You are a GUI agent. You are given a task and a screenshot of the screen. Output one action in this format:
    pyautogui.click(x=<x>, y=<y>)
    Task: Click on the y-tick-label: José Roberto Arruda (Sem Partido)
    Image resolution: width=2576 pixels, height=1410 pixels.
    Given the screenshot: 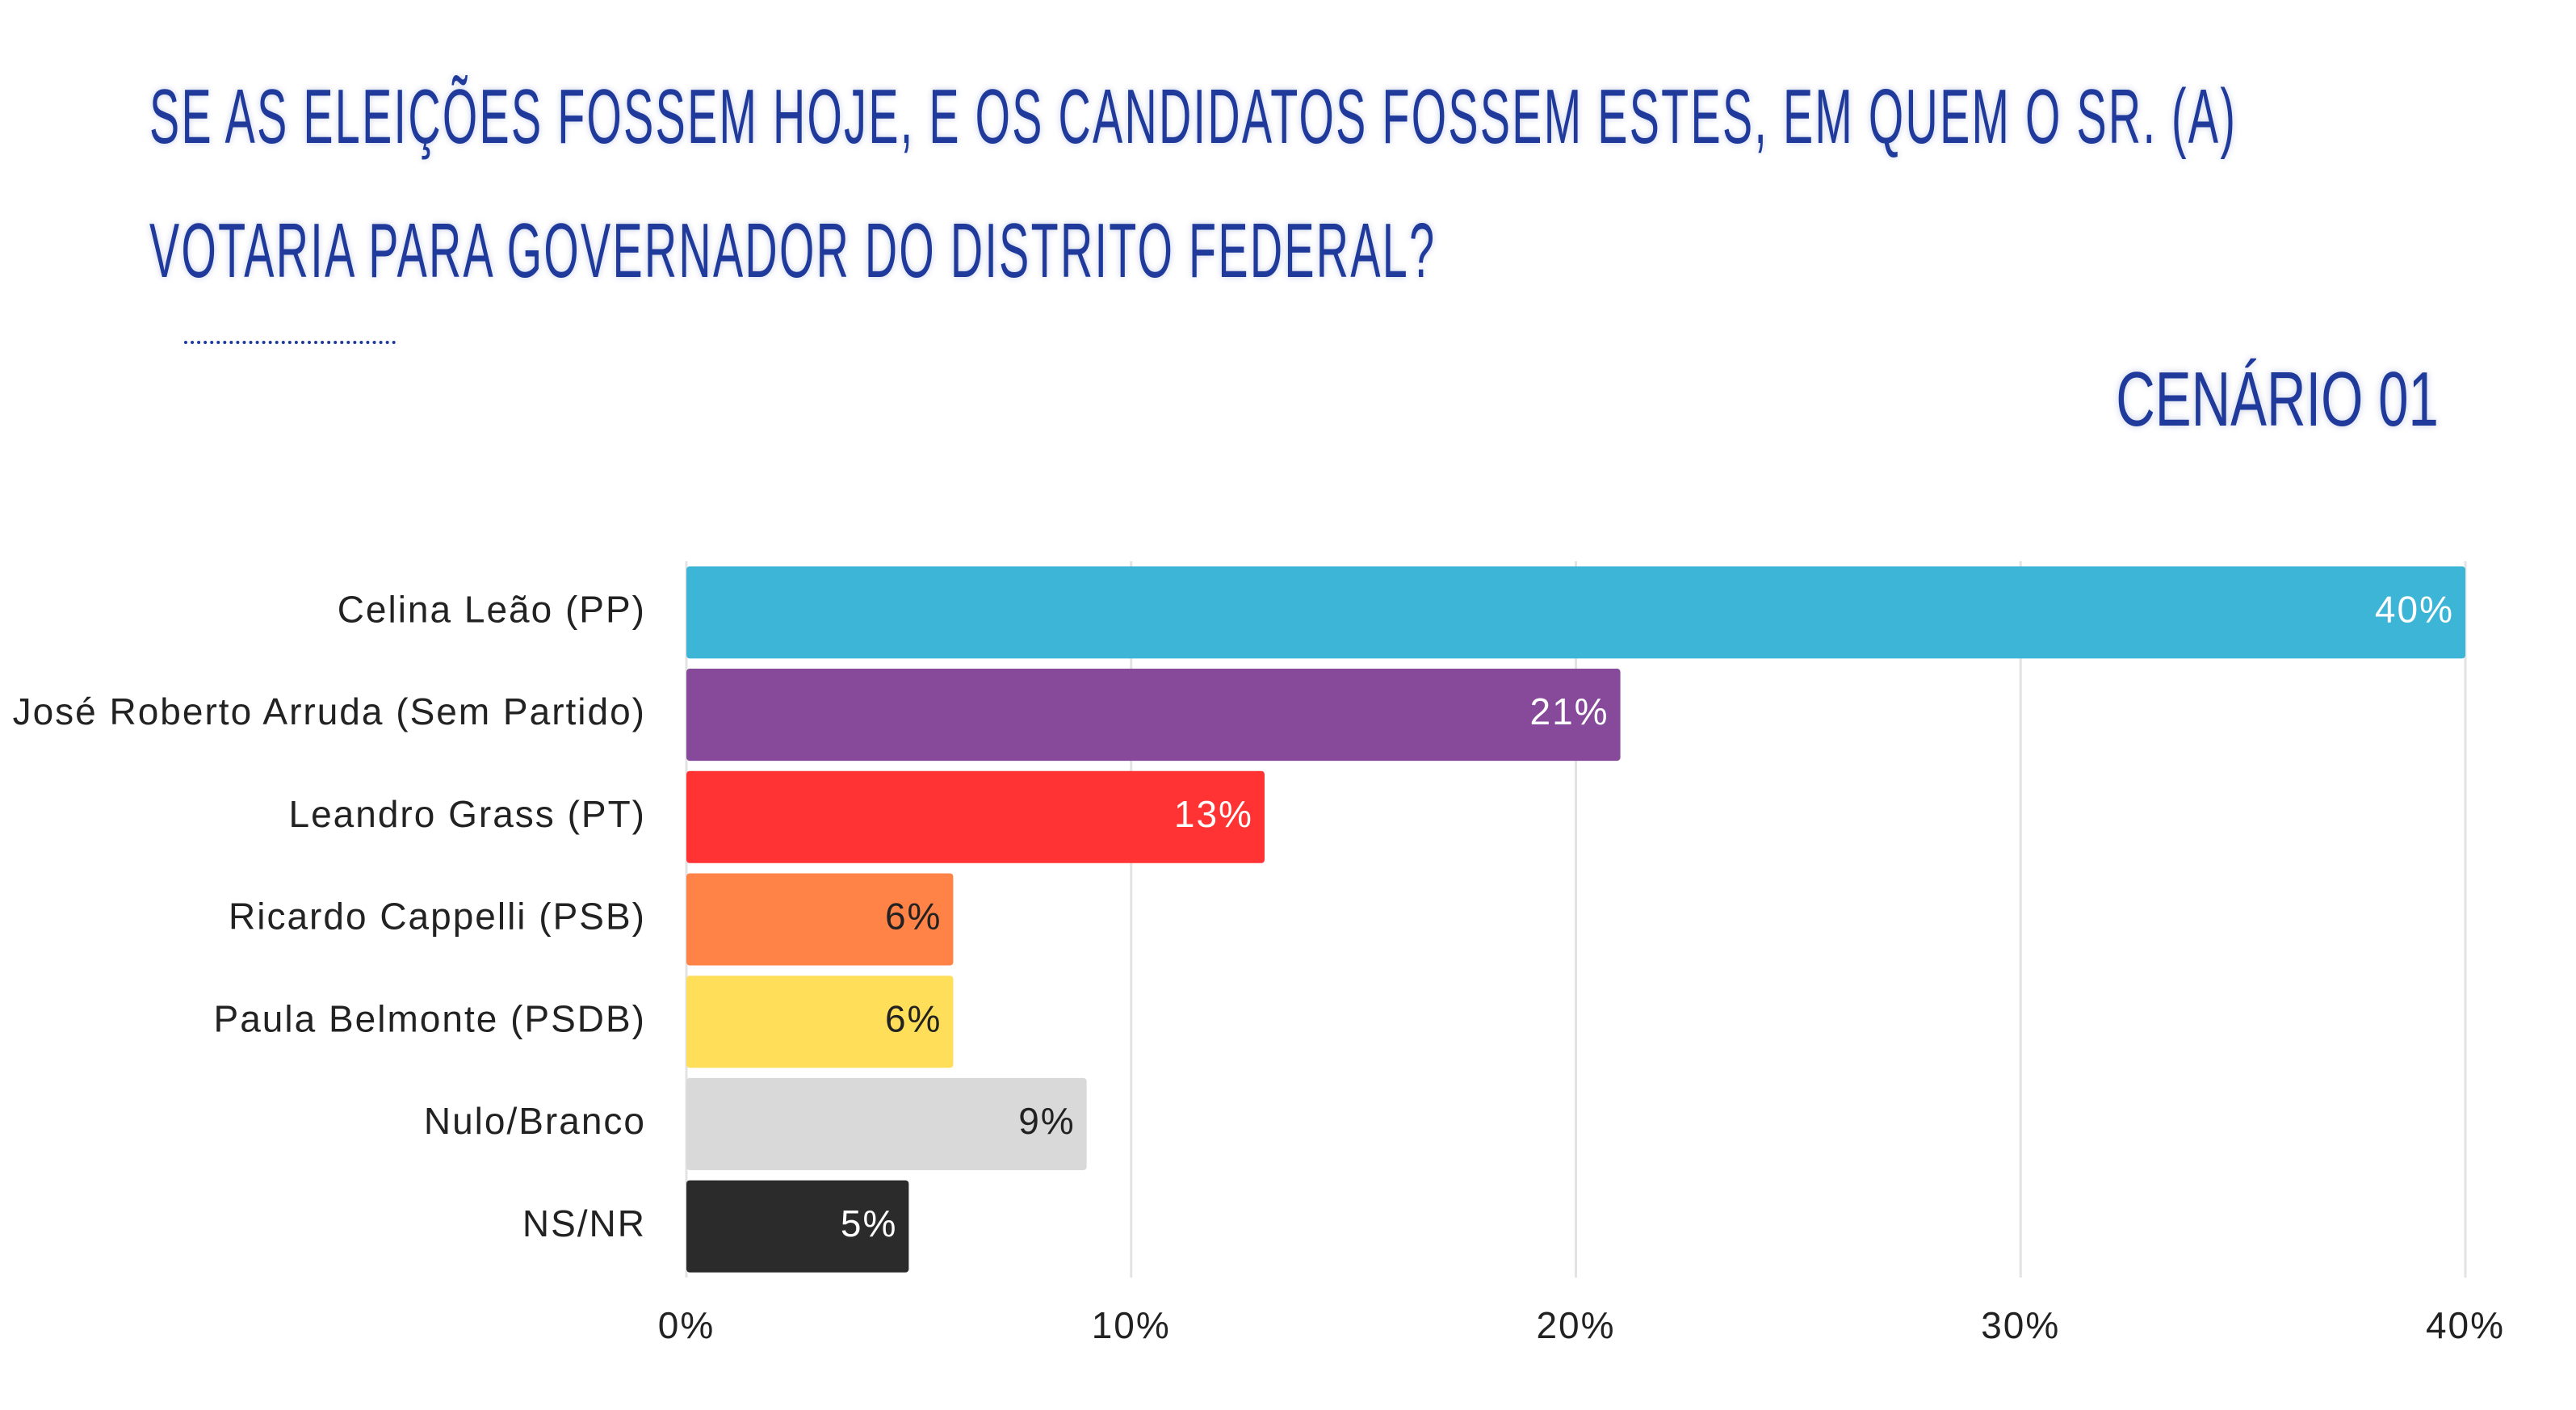 What is the action you would take?
    pyautogui.click(x=329, y=711)
    